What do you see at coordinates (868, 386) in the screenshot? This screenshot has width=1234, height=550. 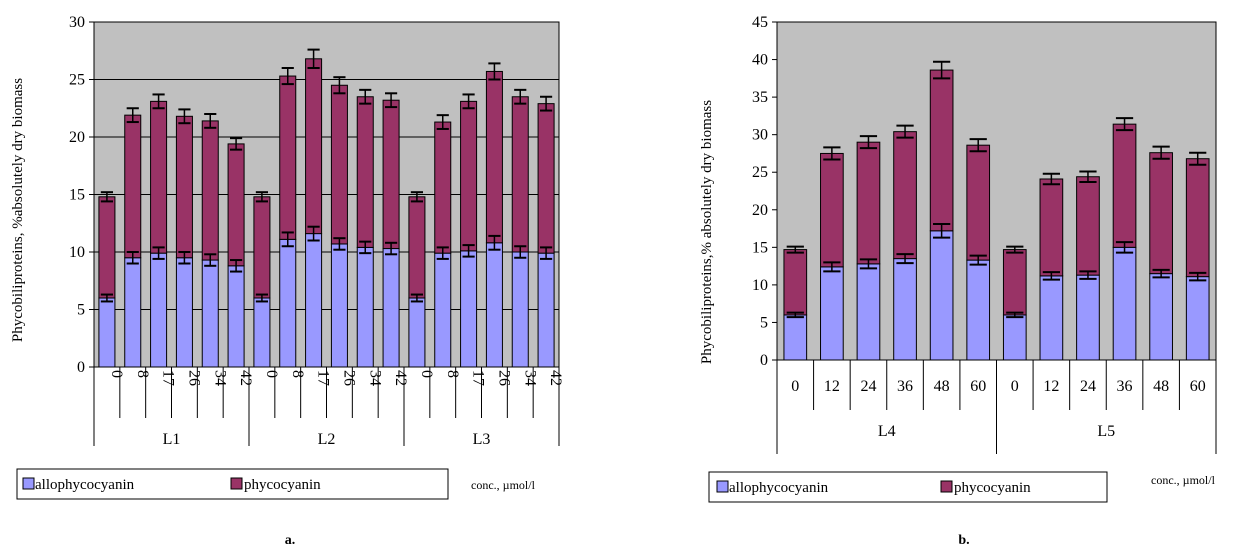 I see `x-tick-label: 24` at bounding box center [868, 386].